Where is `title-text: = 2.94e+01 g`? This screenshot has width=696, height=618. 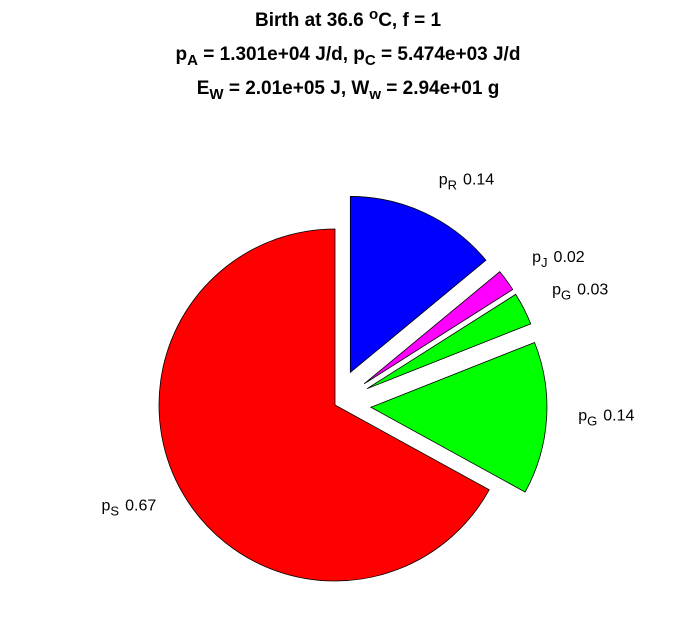
title-text: = 2.94e+01 g is located at coordinates (440, 88).